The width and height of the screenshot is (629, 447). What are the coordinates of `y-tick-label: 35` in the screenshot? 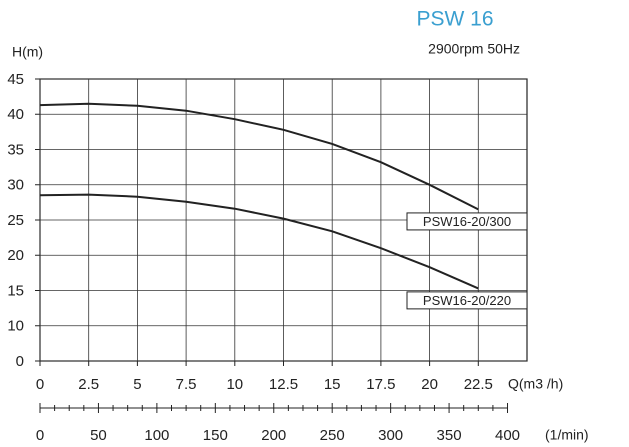 It's located at (15, 149).